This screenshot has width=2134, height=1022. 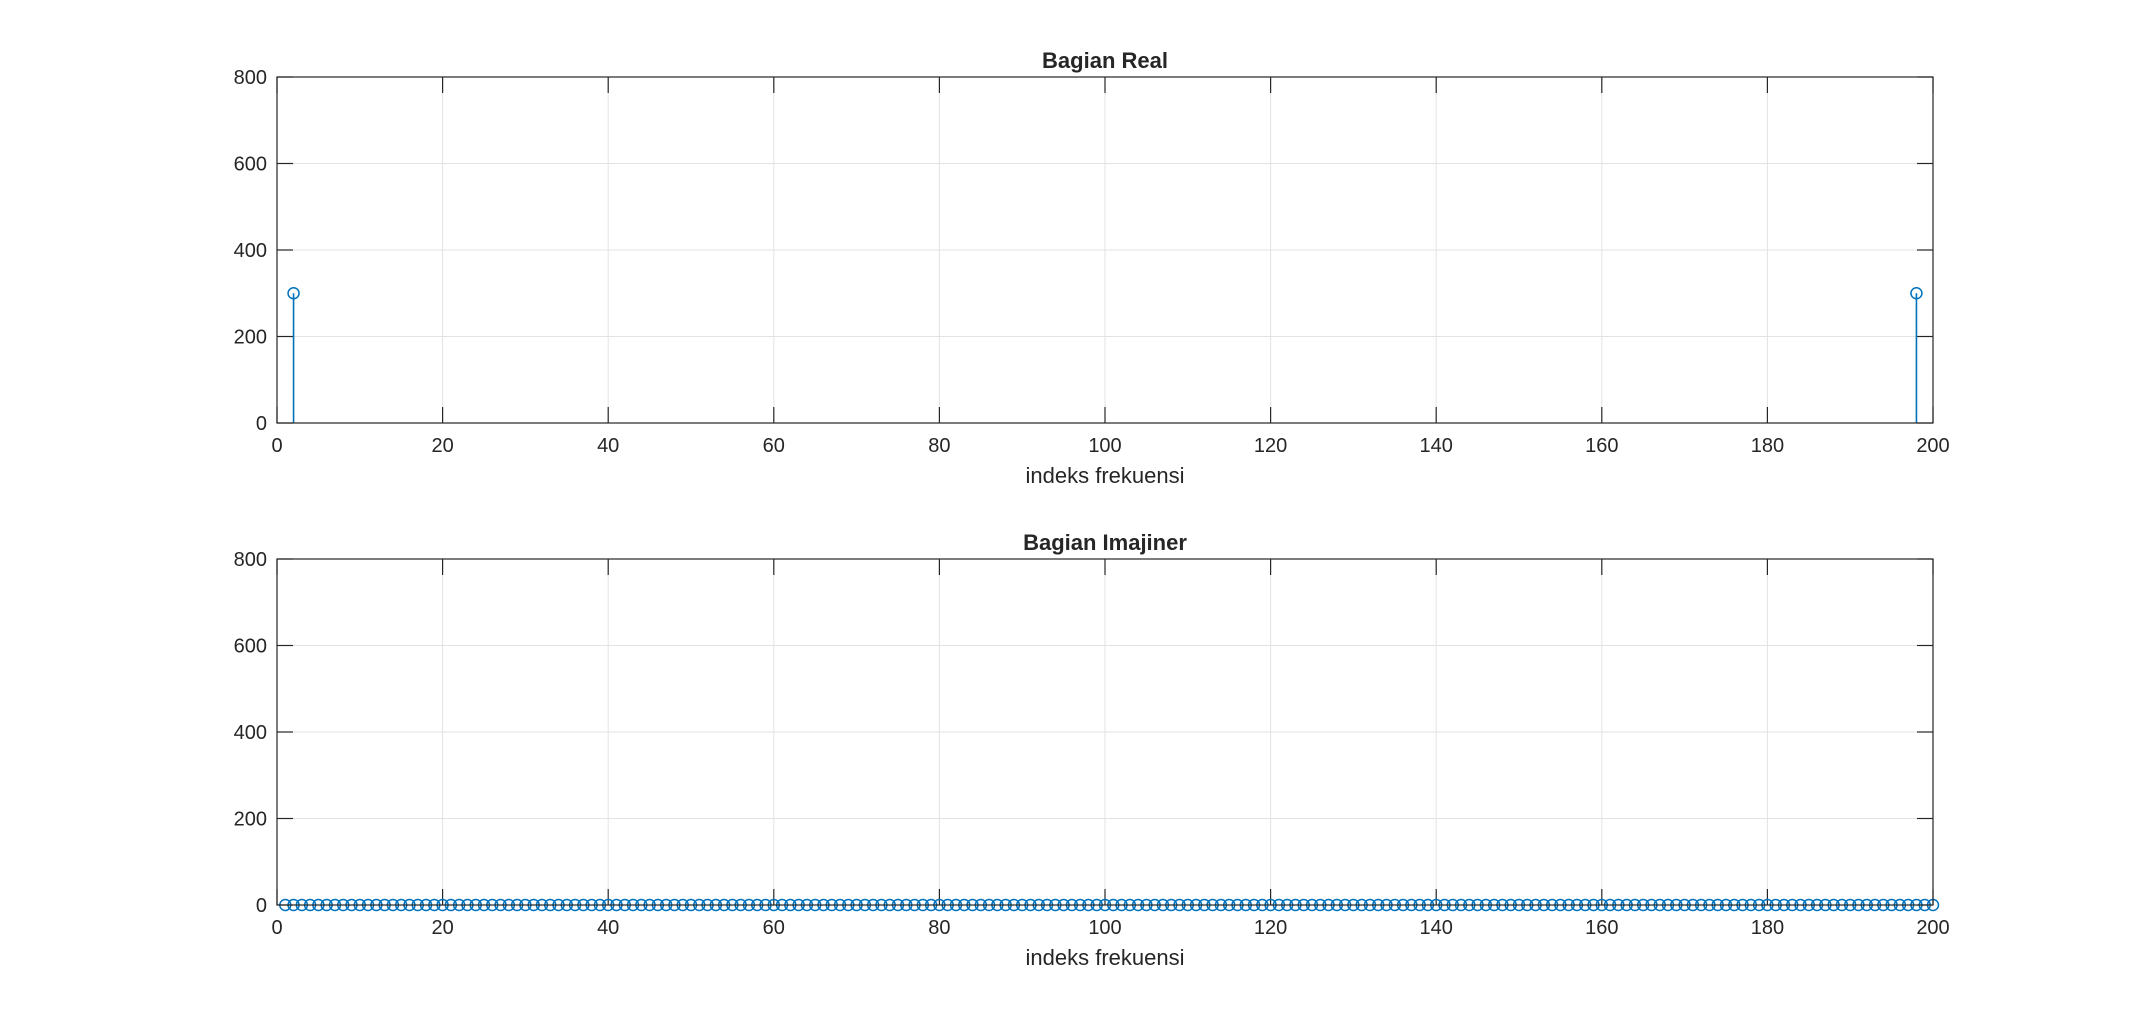 What do you see at coordinates (1105, 355) in the screenshot?
I see `stem-series` at bounding box center [1105, 355].